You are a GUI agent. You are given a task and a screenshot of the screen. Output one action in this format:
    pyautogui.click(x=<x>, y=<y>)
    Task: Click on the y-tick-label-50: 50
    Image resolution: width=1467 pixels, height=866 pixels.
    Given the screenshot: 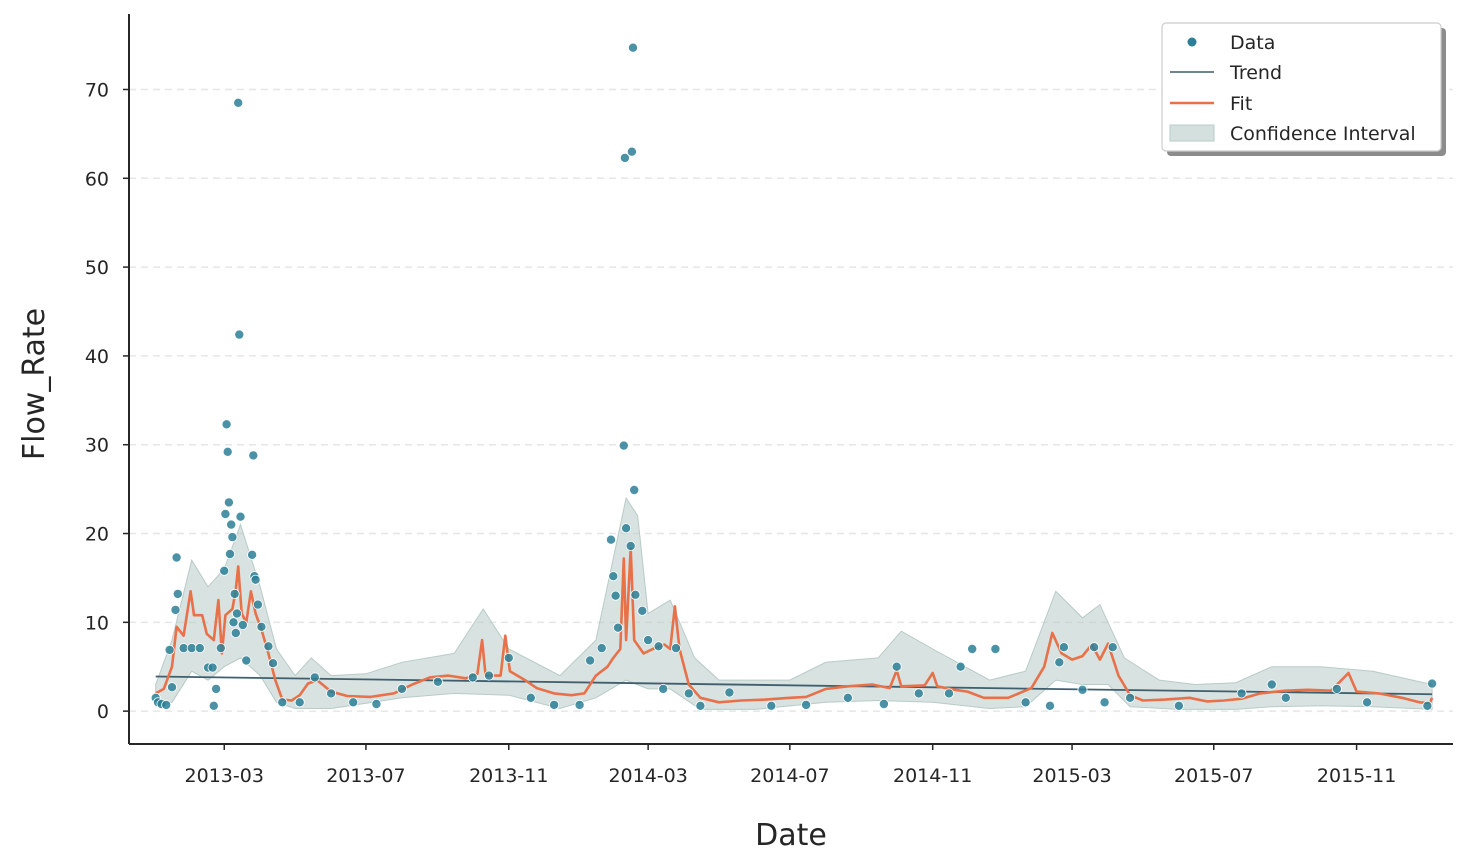 What is the action you would take?
    pyautogui.click(x=97, y=268)
    